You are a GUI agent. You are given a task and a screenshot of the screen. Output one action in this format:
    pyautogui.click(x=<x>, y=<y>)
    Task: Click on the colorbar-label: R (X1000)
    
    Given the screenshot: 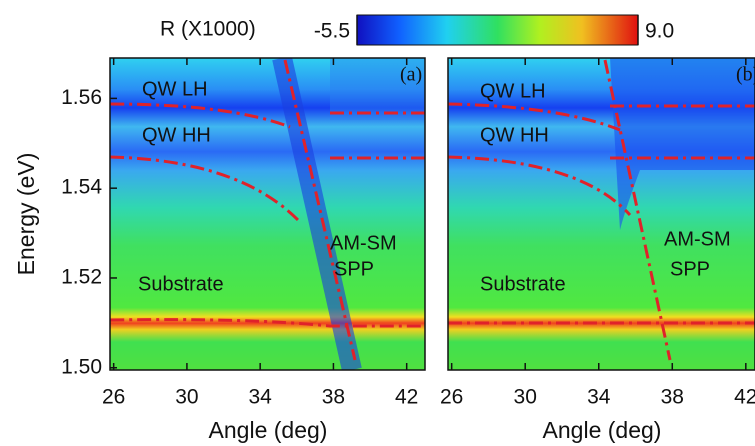 What is the action you would take?
    pyautogui.click(x=208, y=29)
    